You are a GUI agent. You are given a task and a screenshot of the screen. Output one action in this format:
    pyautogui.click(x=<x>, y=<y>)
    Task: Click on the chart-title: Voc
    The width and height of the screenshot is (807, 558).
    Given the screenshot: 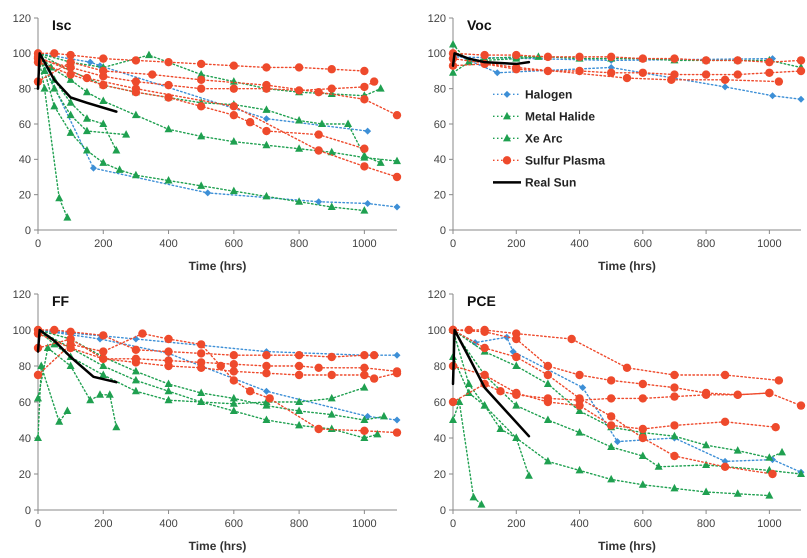 What is the action you would take?
    pyautogui.click(x=479, y=25)
    